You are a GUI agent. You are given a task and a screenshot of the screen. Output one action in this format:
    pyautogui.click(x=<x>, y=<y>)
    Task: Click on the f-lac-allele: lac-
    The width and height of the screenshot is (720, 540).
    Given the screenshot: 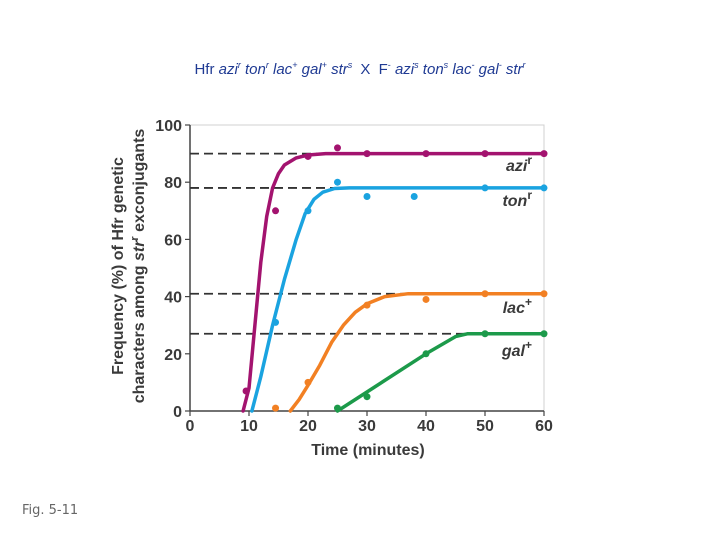 What is the action you would take?
    pyautogui.click(x=461, y=69)
    